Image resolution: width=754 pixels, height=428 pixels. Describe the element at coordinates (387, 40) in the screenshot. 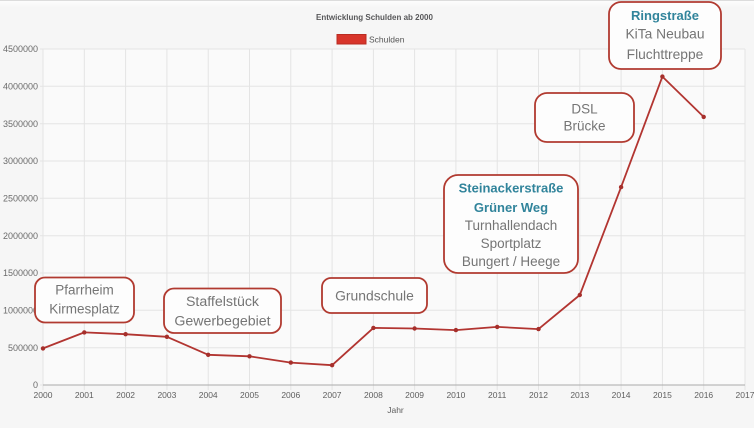

I see `svg-text: Schulden` at that location.